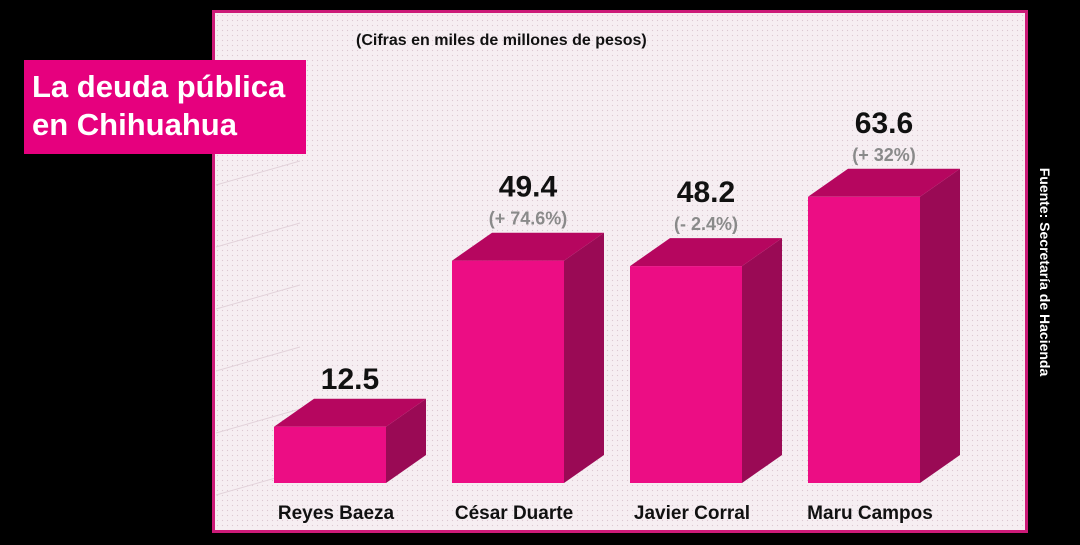 This screenshot has height=545, width=1080. Describe the element at coordinates (870, 513) in the screenshot. I see `category-label: Maru Campos` at that location.